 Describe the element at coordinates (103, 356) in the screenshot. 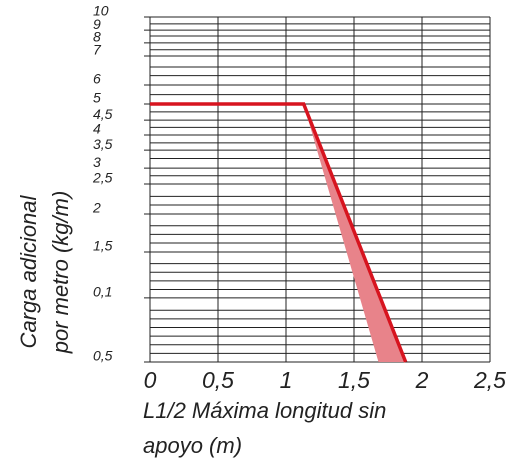

I see `y-tick-label: 0,5` at that location.